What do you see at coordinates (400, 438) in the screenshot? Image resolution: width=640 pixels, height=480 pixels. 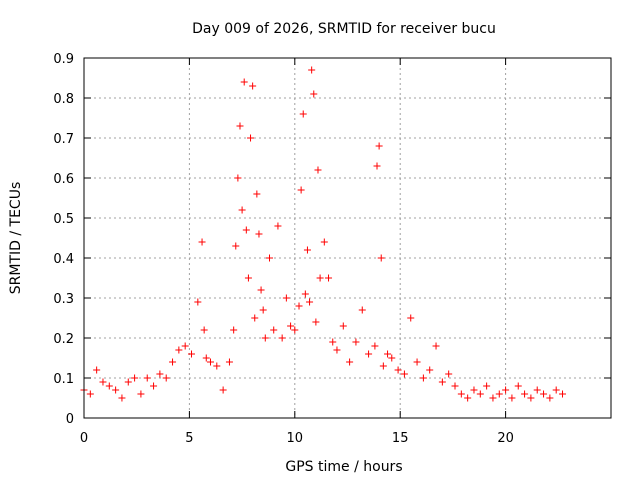 I see `x-tick-label: 15` at bounding box center [400, 438].